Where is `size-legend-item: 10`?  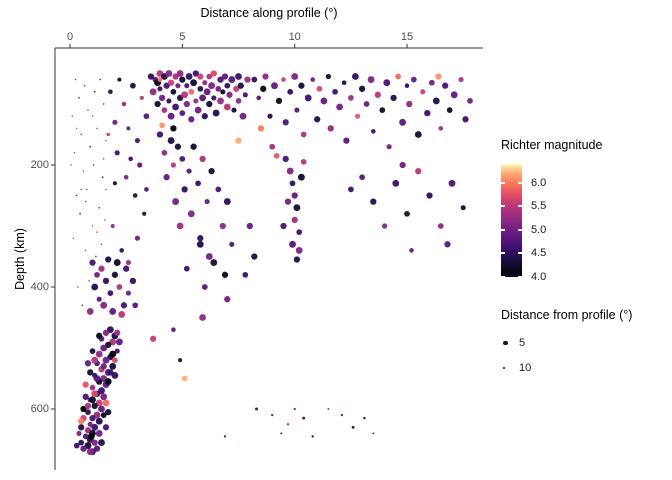 size-legend-item: 10 is located at coordinates (517, 368).